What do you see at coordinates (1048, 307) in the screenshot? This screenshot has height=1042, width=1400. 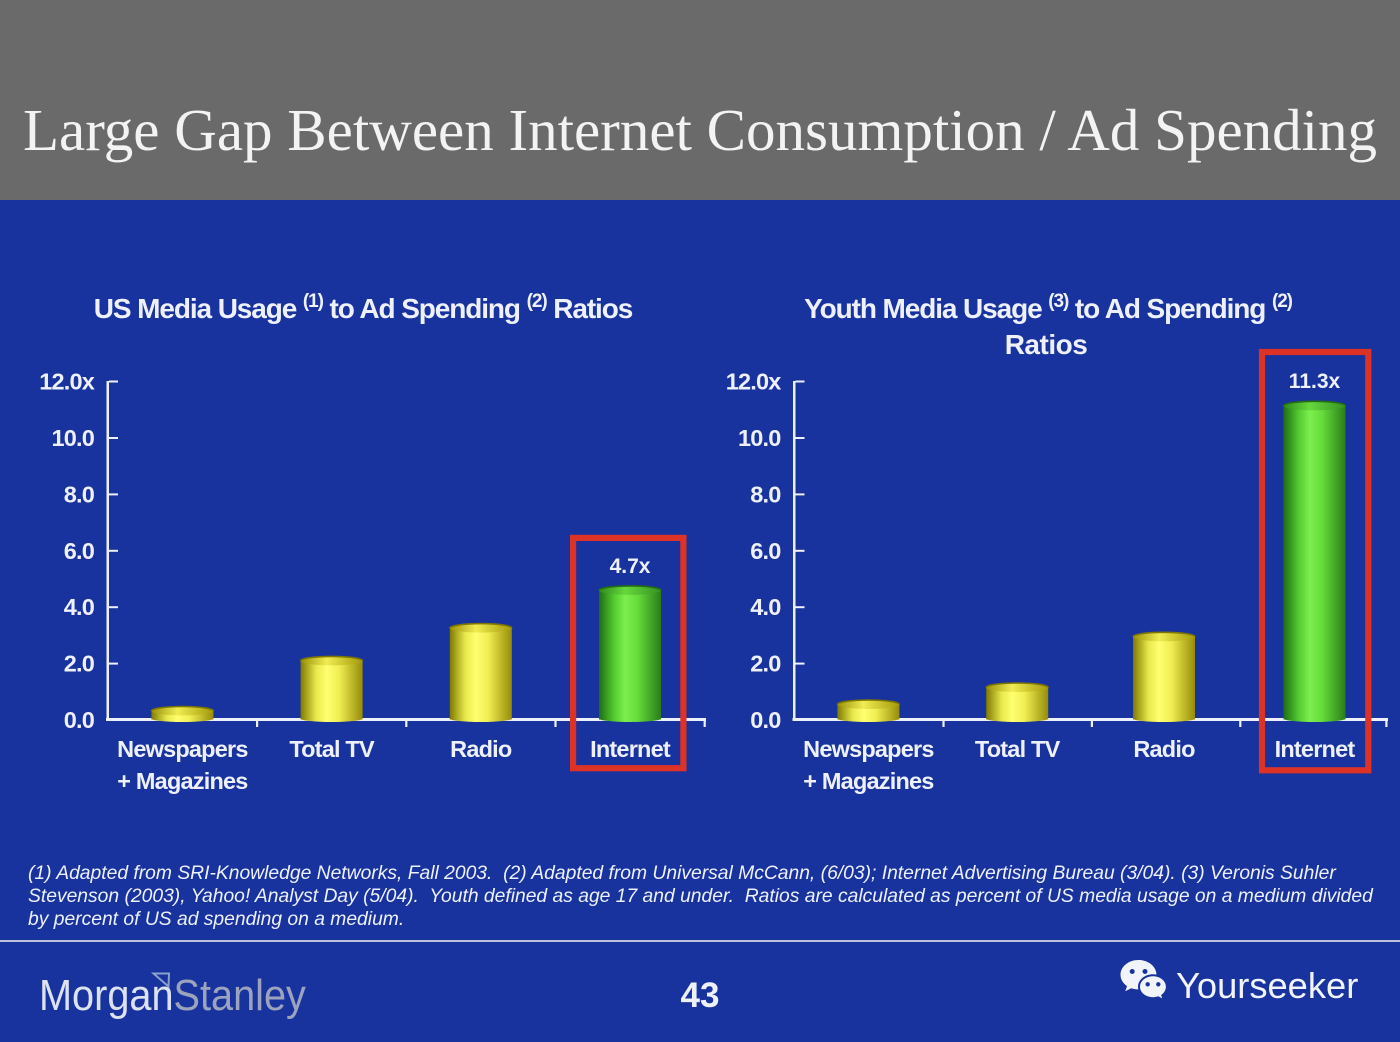 I see `svg-text:Youth Media Usage (3) to Ad Sp: Youth Media Usage (3) to Ad Spending (2)` at bounding box center [1048, 307].